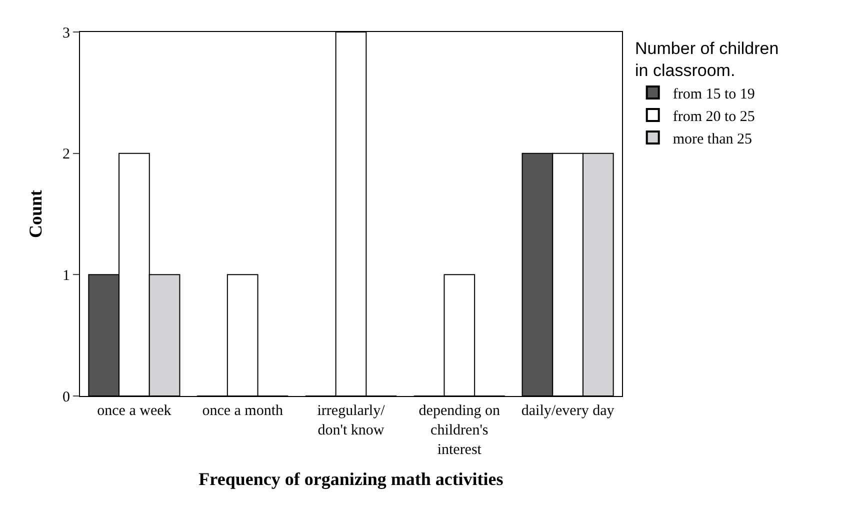 The image size is (847, 508). Describe the element at coordinates (707, 59) in the screenshot. I see `legend-title: Number of children in classroom.` at that location.